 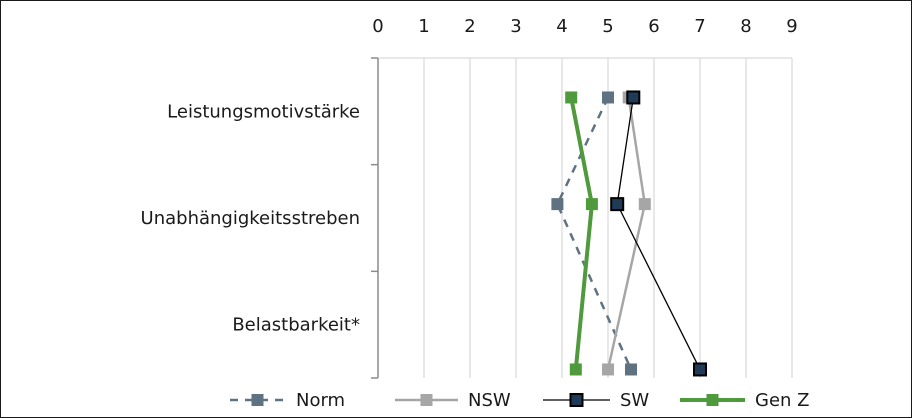 What do you see at coordinates (423, 26) in the screenshot?
I see `x-tick-label: 1` at bounding box center [423, 26].